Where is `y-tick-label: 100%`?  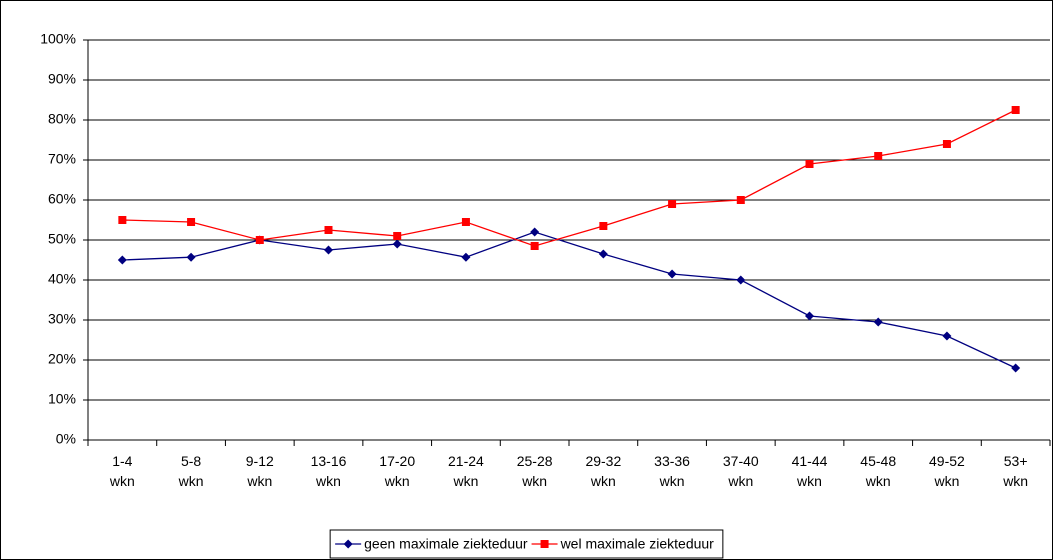
y-tick-label: 100% is located at coordinates (58, 39).